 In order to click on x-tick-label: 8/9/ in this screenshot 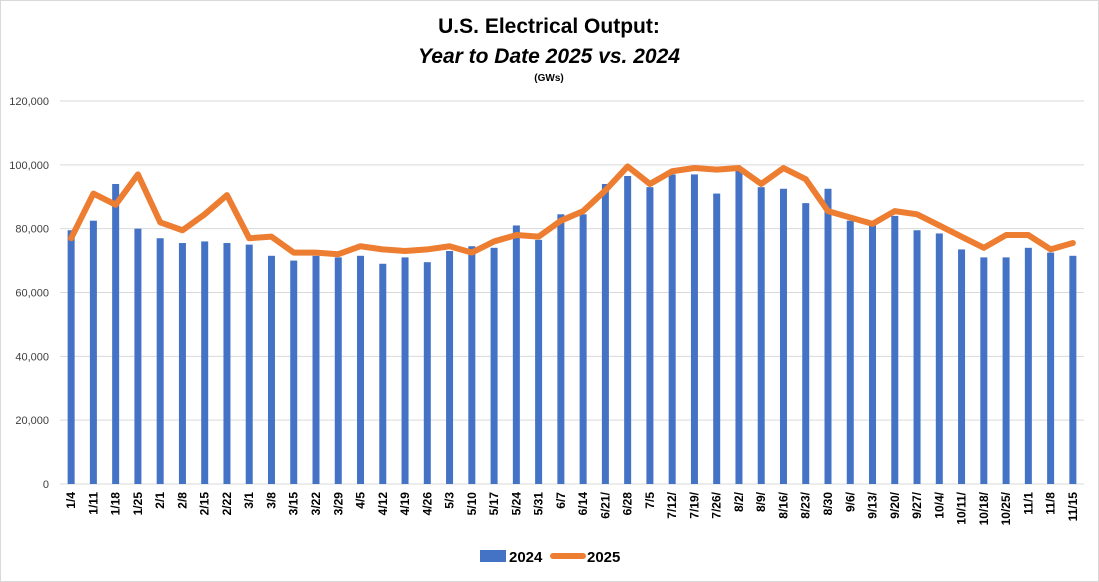, I will do `click(761, 501)`.